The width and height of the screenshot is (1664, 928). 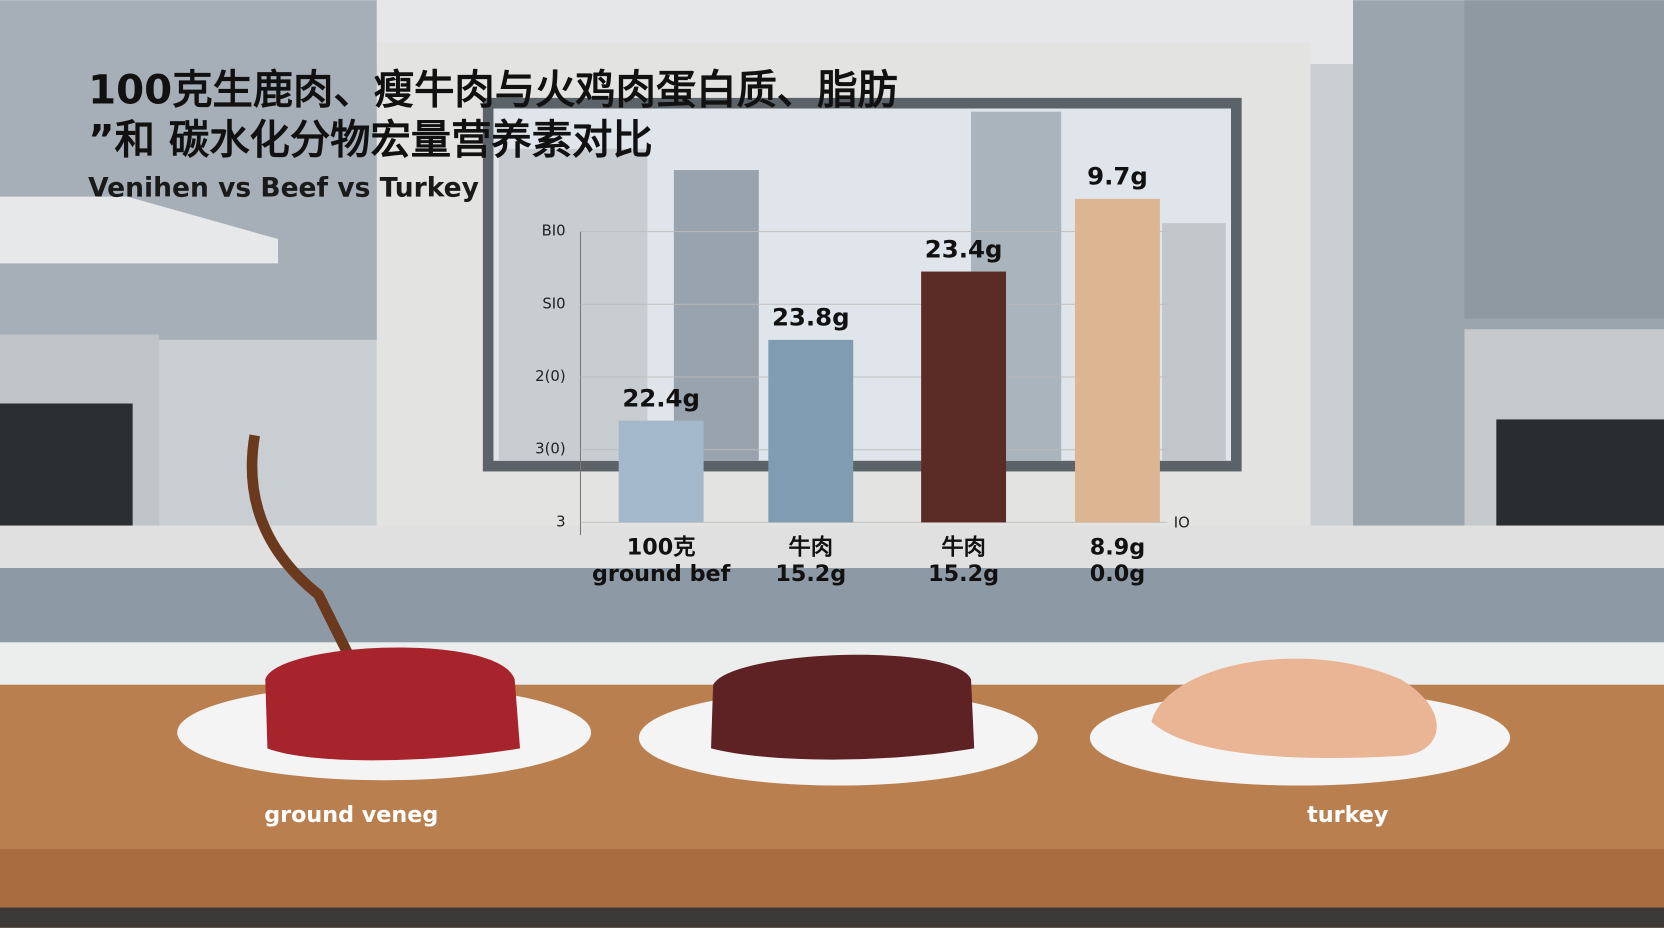 What do you see at coordinates (811, 317) in the screenshot?
I see `bar-annotation: 23.8g` at bounding box center [811, 317].